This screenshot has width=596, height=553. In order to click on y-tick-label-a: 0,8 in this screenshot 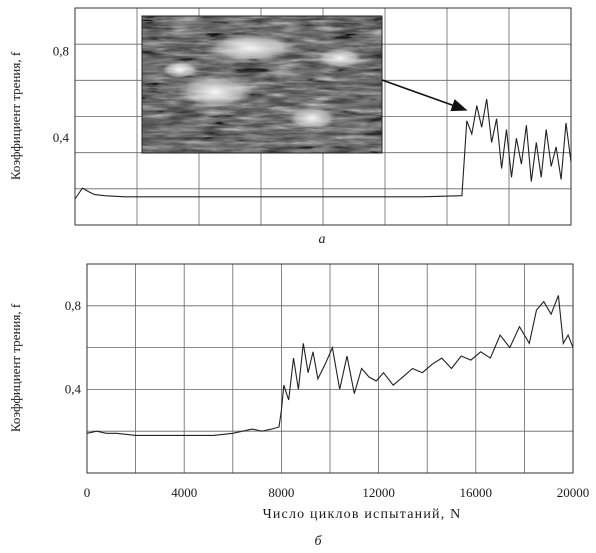, I will do `click(61, 50)`.